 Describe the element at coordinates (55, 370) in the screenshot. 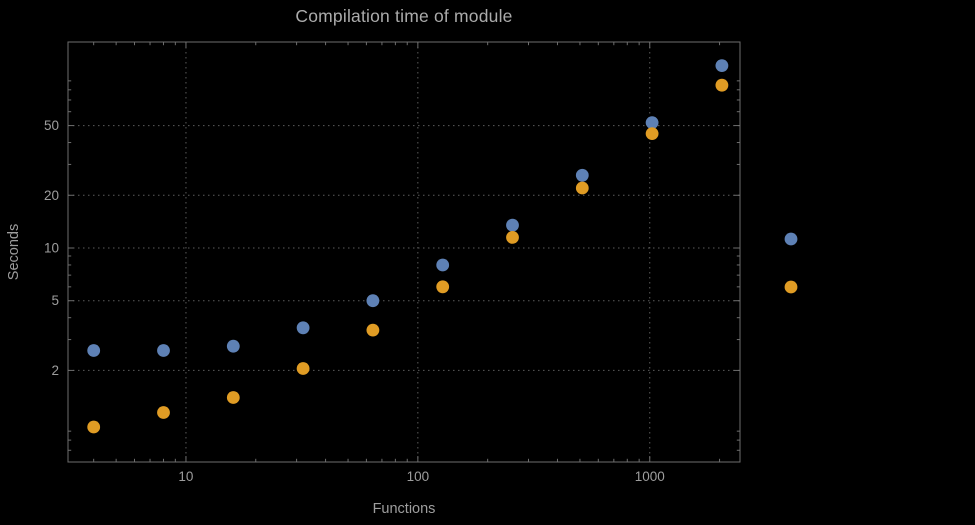

I see `y-tick-label: 2` at that location.